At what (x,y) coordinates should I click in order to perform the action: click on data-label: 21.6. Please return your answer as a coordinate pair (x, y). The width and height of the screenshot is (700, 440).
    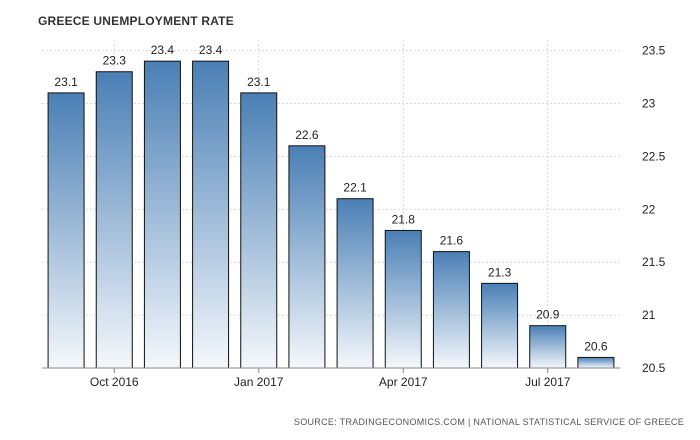
    Looking at the image, I should click on (452, 241).